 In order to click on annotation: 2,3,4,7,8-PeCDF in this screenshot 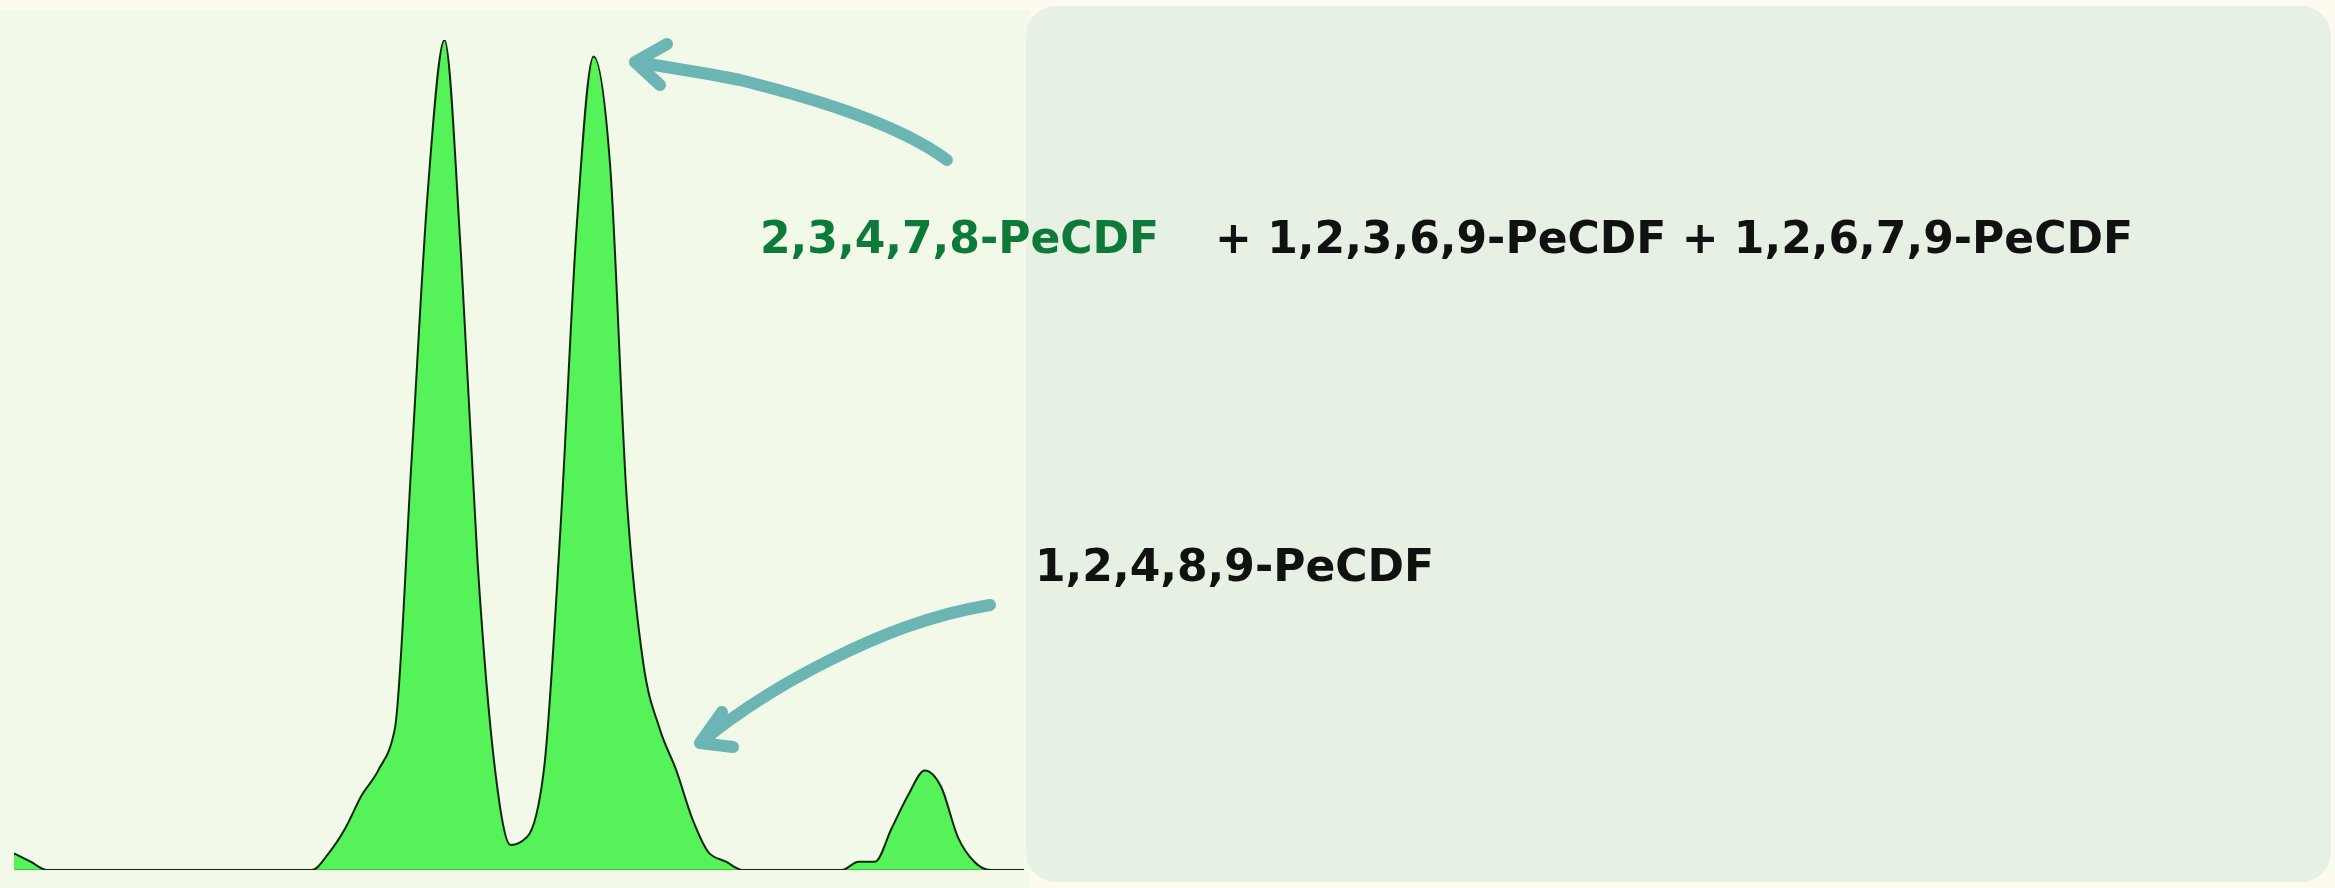, I will do `click(960, 237)`.